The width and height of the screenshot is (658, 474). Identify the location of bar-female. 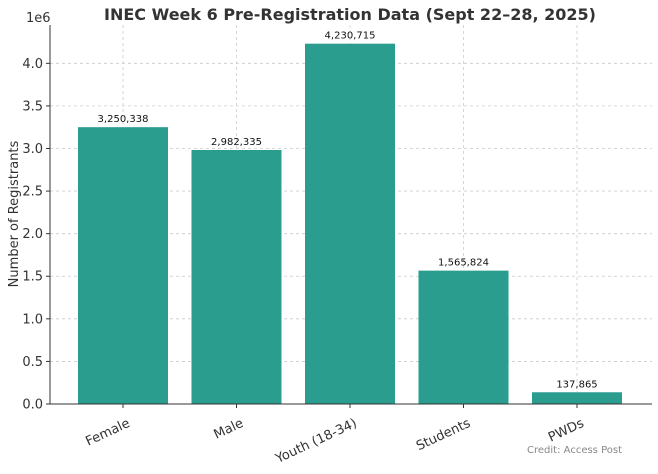
(123, 265).